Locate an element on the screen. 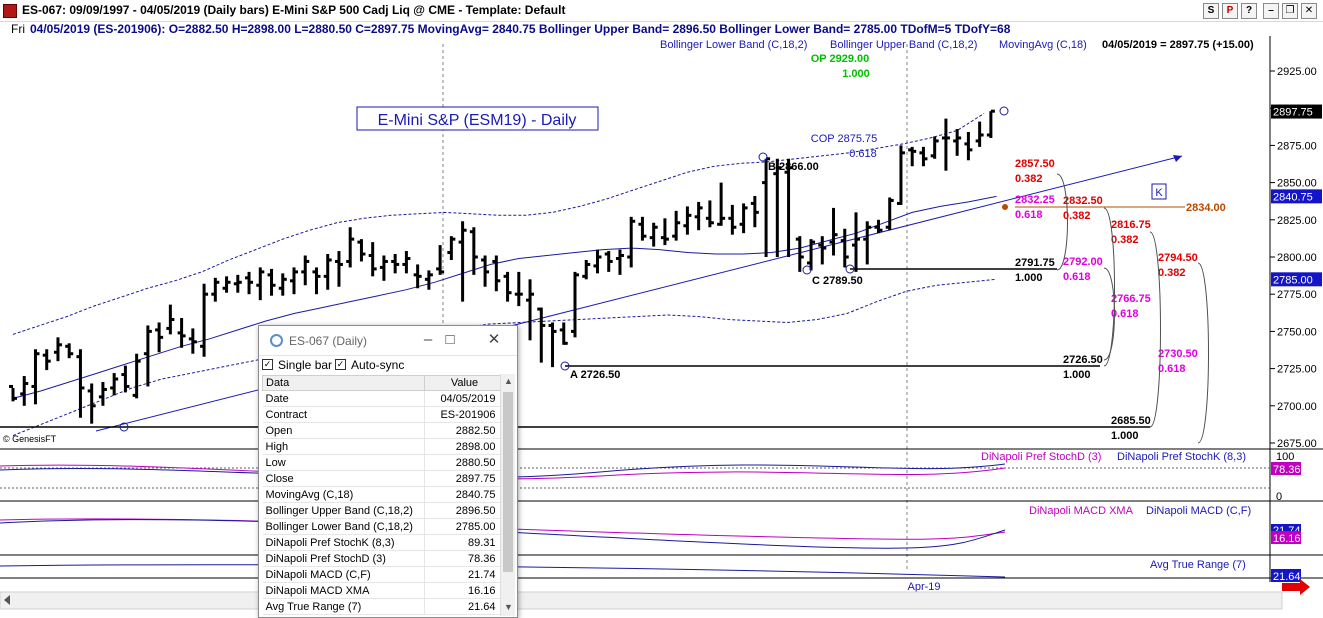  s-button: S is located at coordinates (1211, 11).